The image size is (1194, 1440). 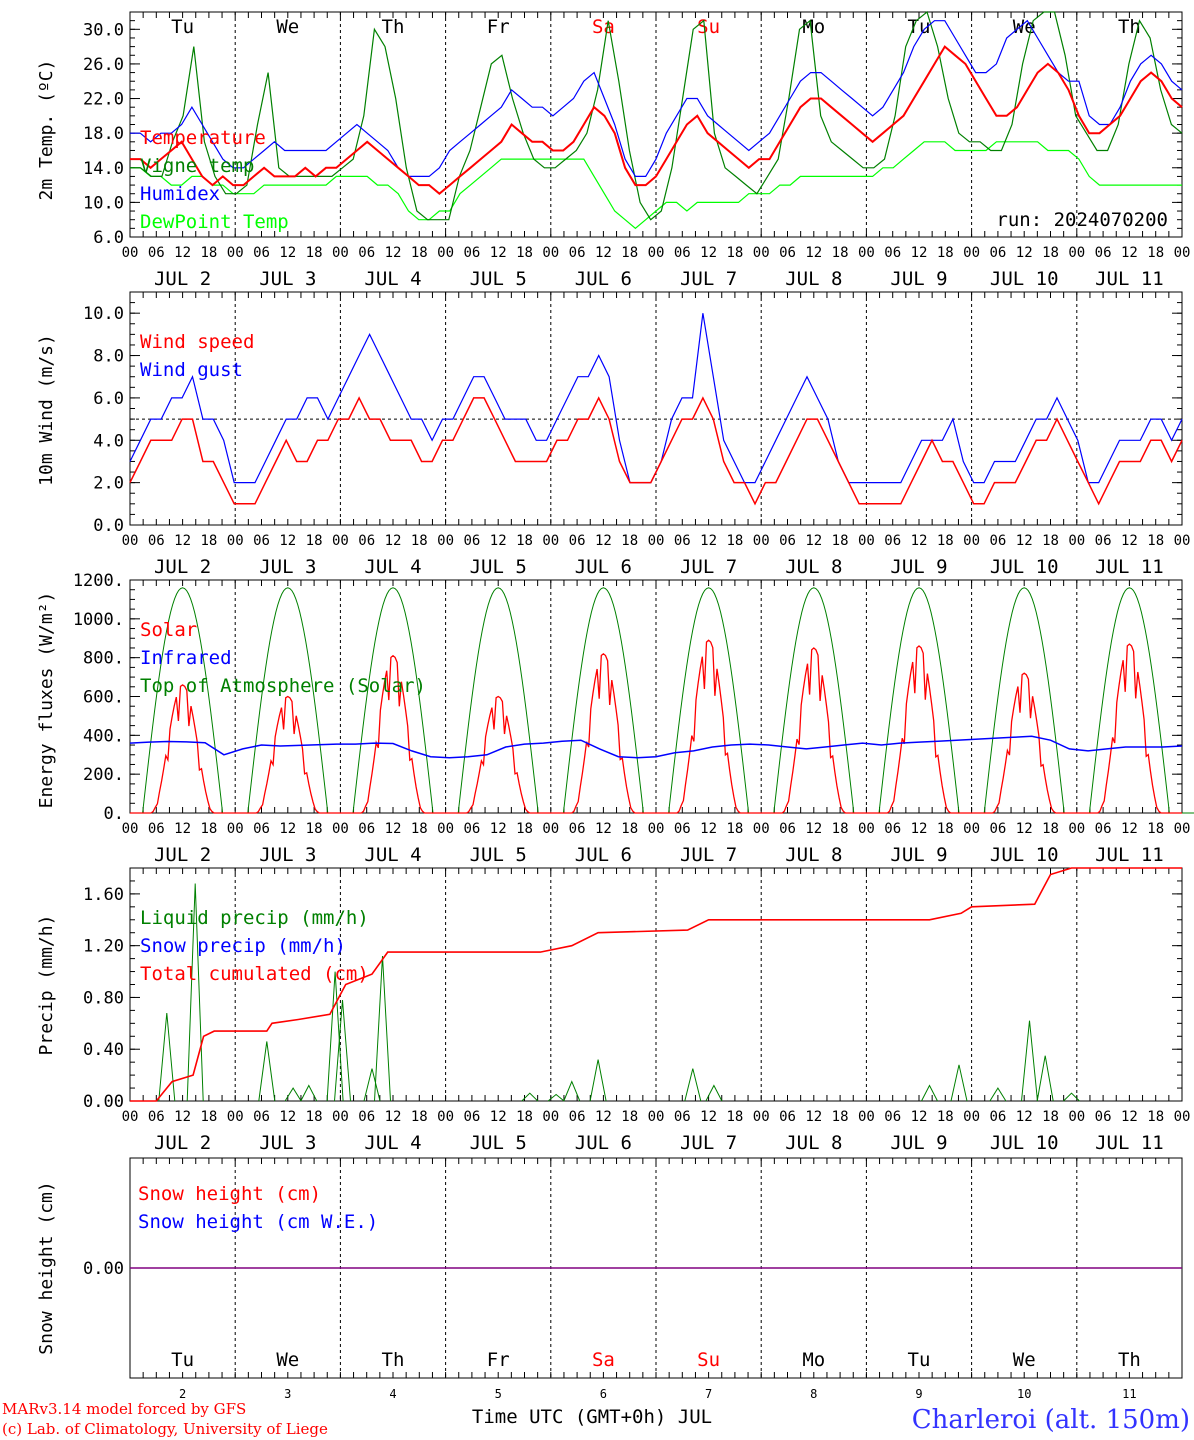 What do you see at coordinates (103, 698) in the screenshot?
I see `y-tick-label: 600.` at bounding box center [103, 698].